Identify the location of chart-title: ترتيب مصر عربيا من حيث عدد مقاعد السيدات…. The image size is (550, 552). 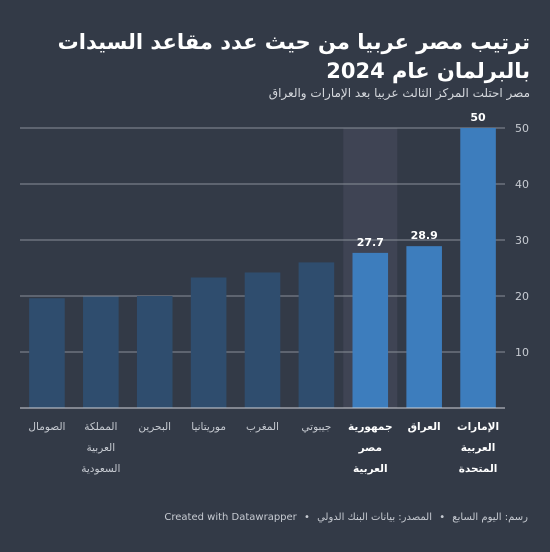
(293, 56).